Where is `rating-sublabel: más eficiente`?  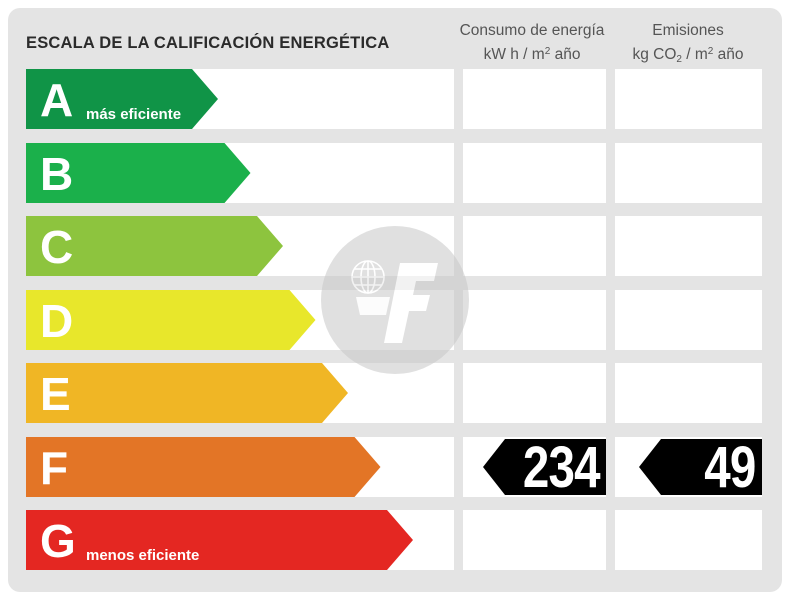 rating-sublabel: más eficiente is located at coordinates (134, 114).